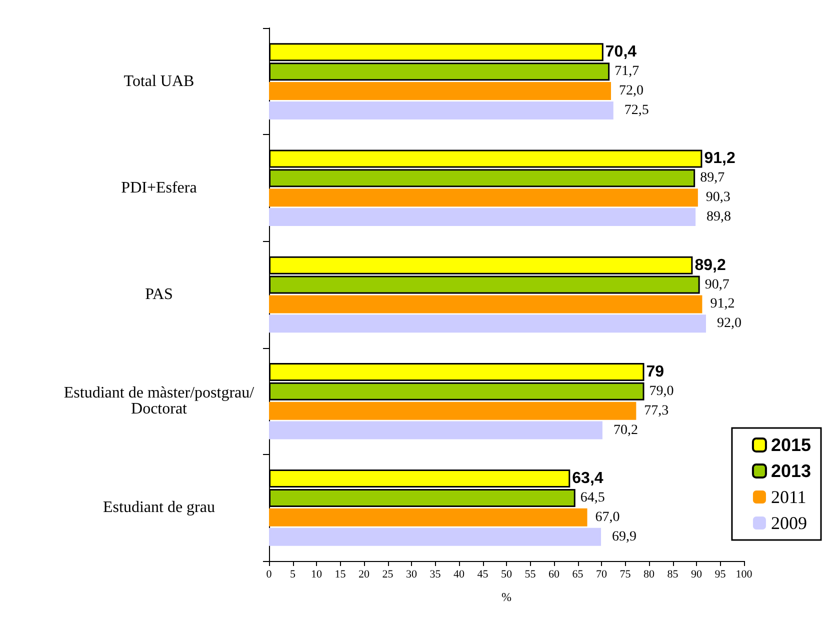 The width and height of the screenshot is (831, 617). I want to click on x-tick-label: 90, so click(696, 574).